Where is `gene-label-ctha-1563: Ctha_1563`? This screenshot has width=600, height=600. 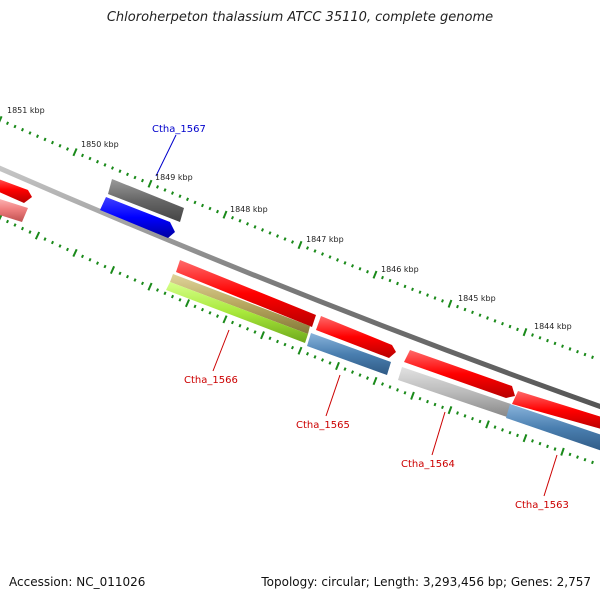 gene-label-ctha-1563: Ctha_1563 is located at coordinates (542, 505).